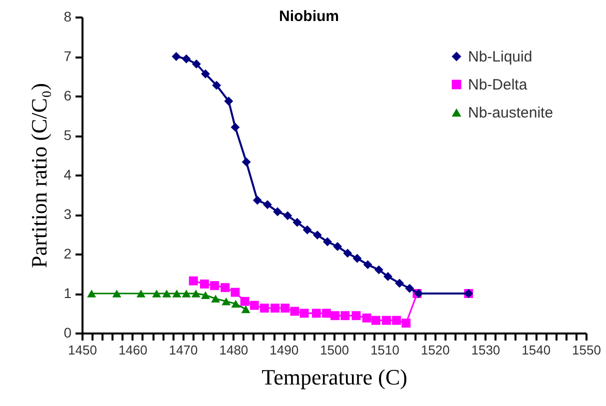  Describe the element at coordinates (68, 16) in the screenshot. I see `y-tick-label: 8` at that location.